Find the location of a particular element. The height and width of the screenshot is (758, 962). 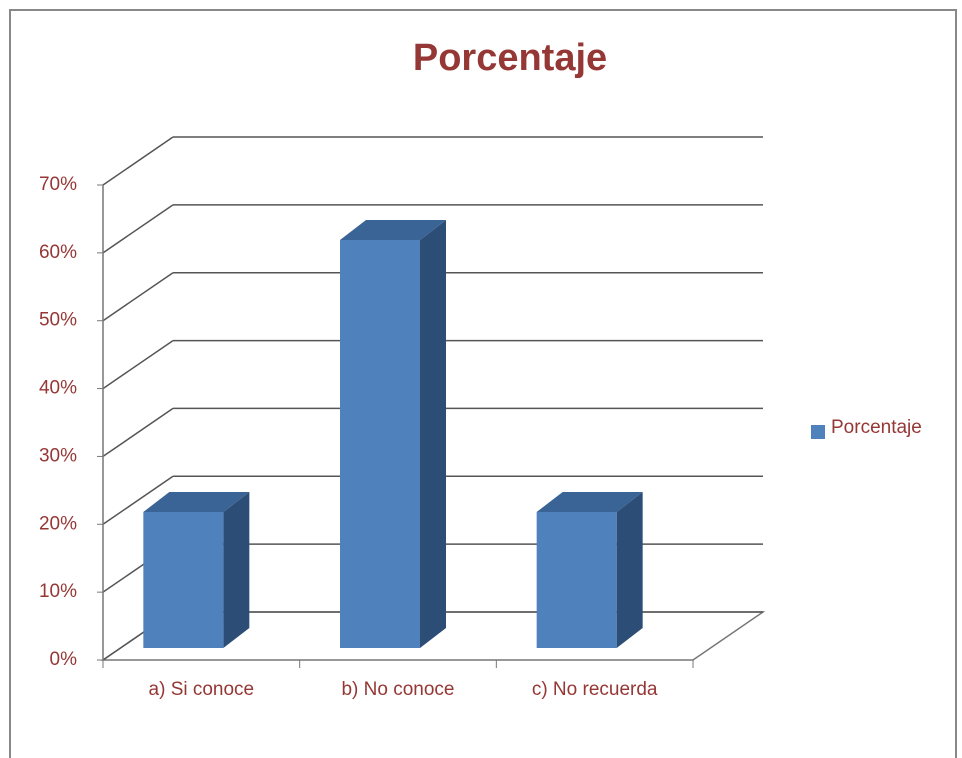

y-tick-label: 30% is located at coordinates (58, 455).